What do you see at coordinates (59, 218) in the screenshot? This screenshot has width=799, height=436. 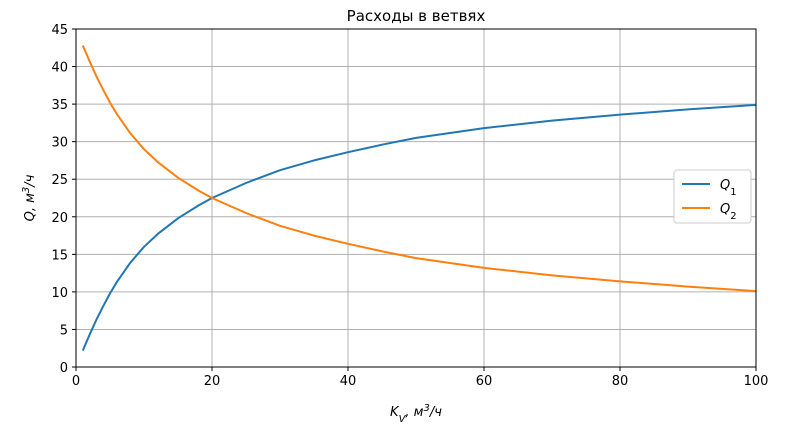 I see `y-tick-label: 20` at bounding box center [59, 218].